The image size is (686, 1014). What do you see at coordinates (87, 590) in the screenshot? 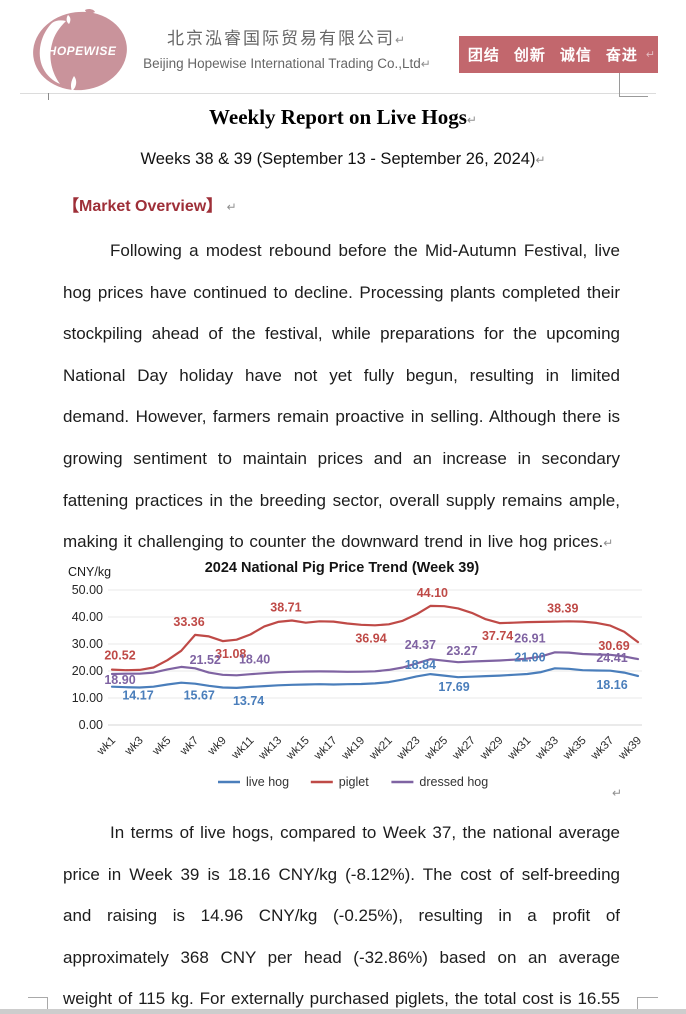
I see `y-tick-label: 50.00` at bounding box center [87, 590].